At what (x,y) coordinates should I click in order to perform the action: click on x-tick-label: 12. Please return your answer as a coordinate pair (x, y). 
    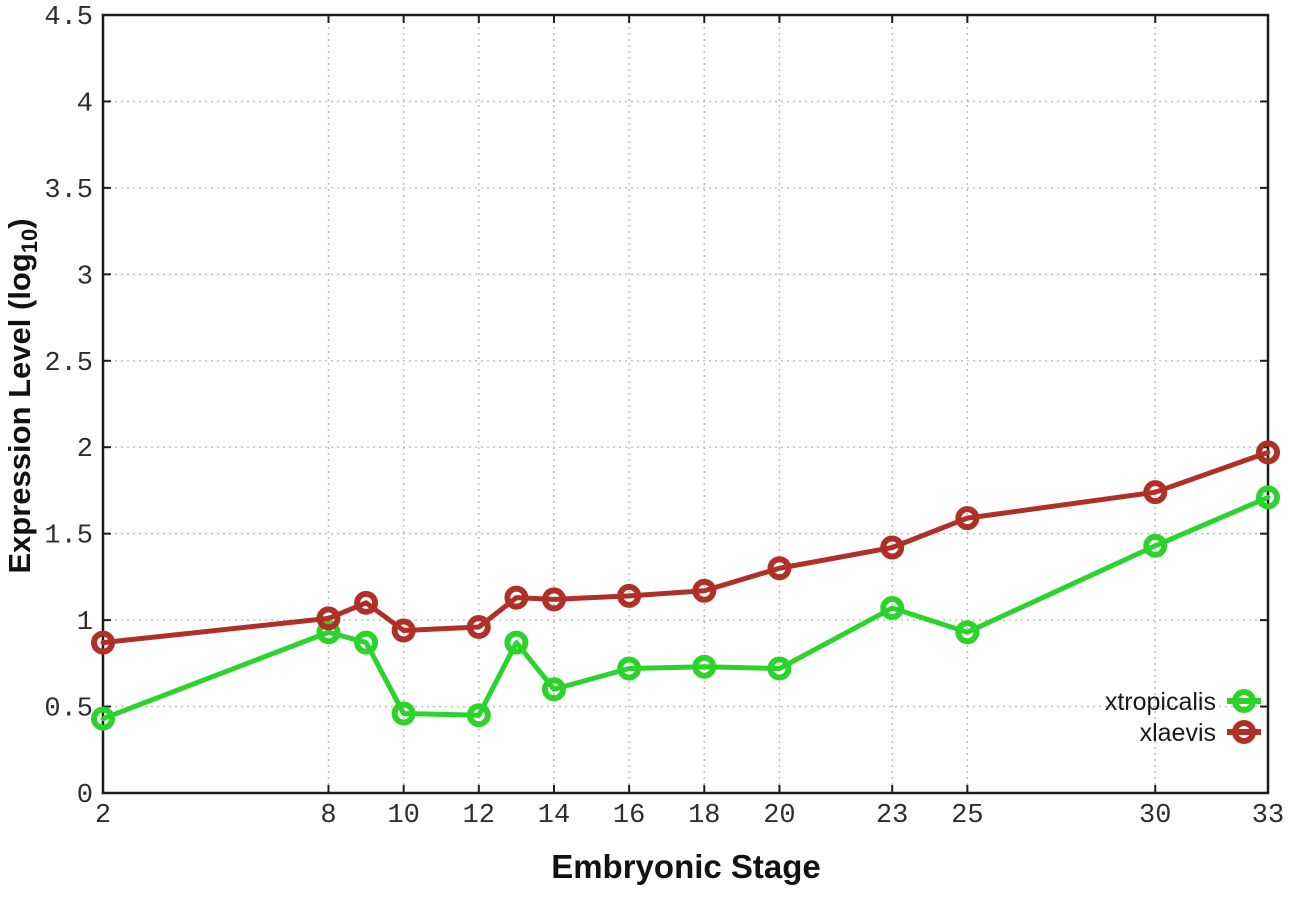
    Looking at the image, I should click on (479, 816).